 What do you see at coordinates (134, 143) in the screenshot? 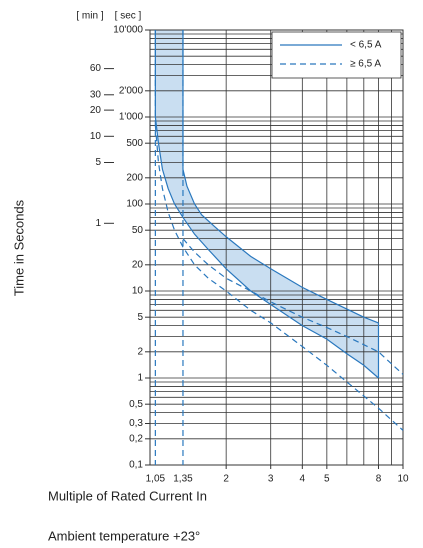
I see `y-tick-label: 500` at bounding box center [134, 143].